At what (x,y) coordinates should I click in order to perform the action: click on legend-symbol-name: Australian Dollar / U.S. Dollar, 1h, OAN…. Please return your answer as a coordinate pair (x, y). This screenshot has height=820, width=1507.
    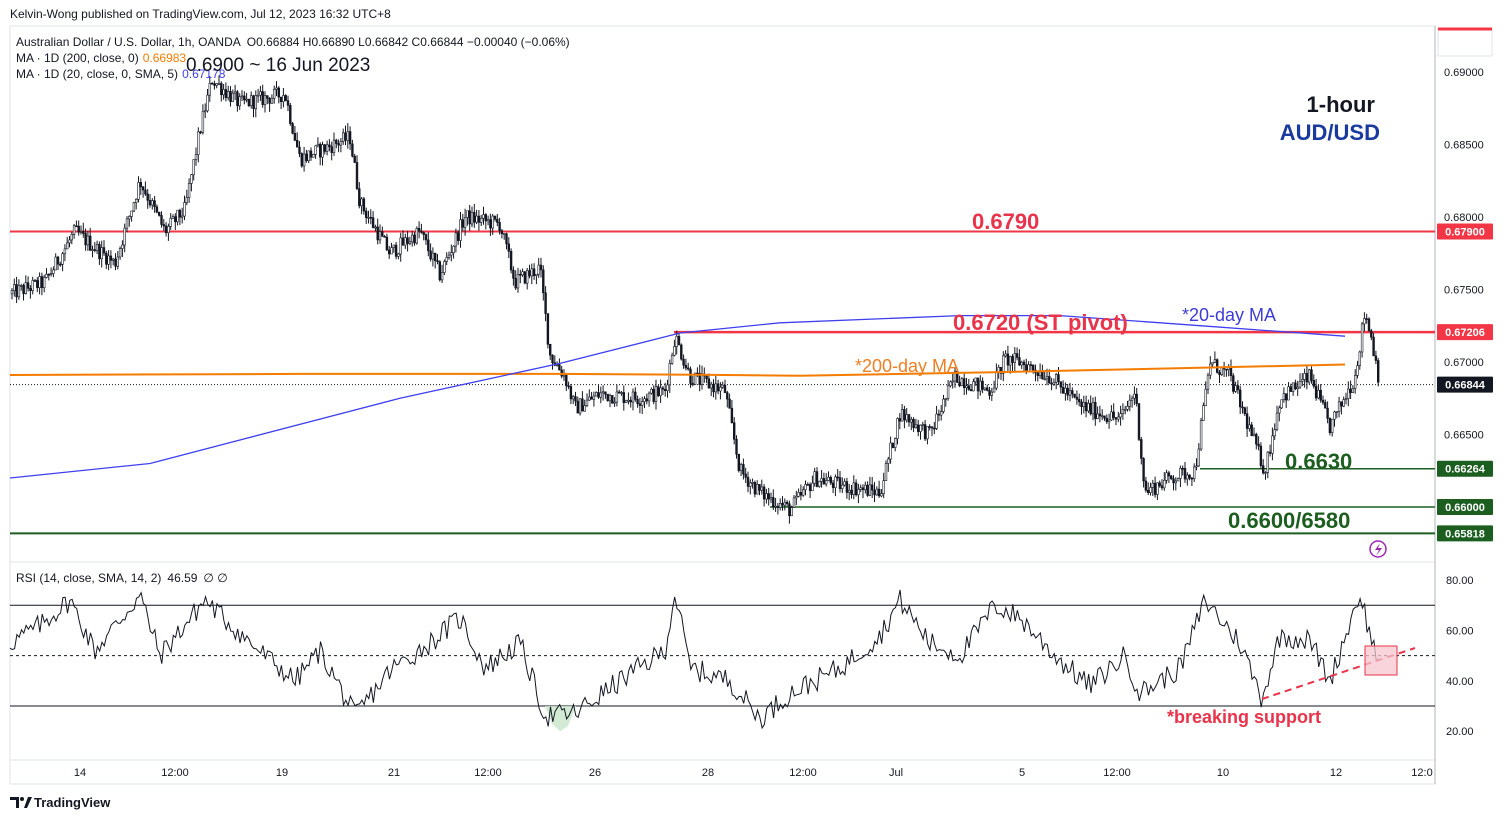
    Looking at the image, I should click on (128, 42).